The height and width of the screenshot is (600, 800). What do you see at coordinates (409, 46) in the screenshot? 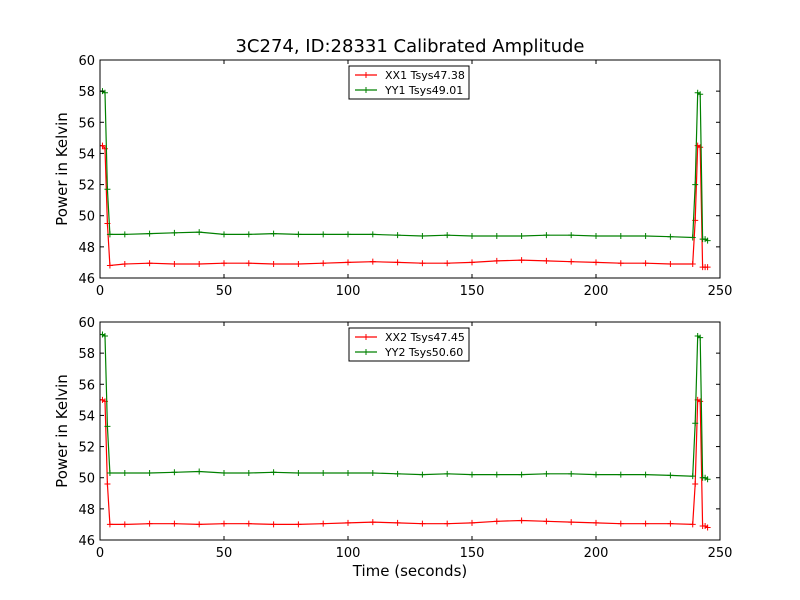
I see `figure-title: 3C274, ID:28331 Calibrated Amplitude` at bounding box center [409, 46].